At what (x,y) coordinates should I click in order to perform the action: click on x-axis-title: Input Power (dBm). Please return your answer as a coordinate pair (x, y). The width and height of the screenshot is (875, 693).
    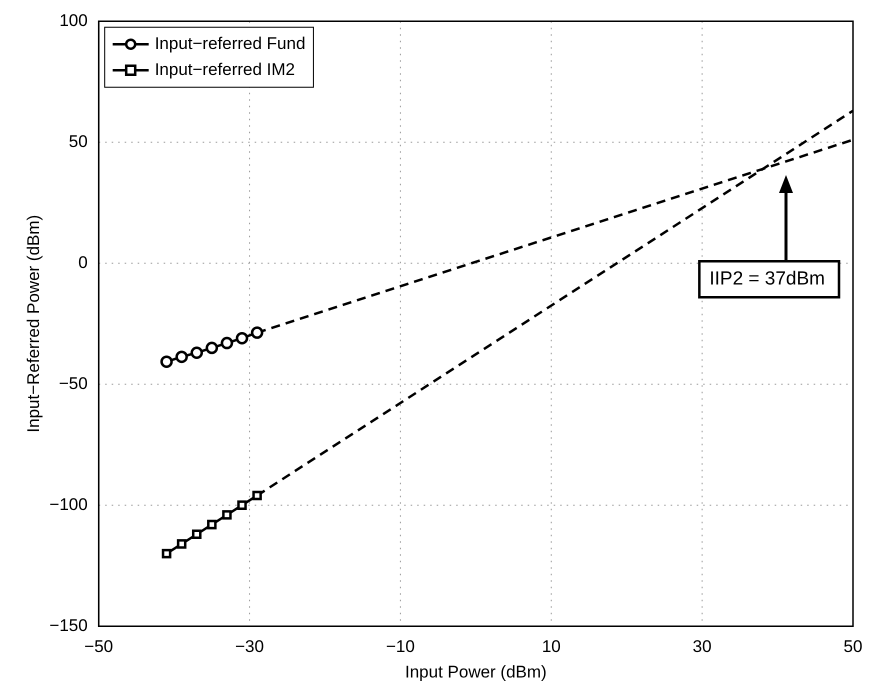
    Looking at the image, I should click on (475, 672).